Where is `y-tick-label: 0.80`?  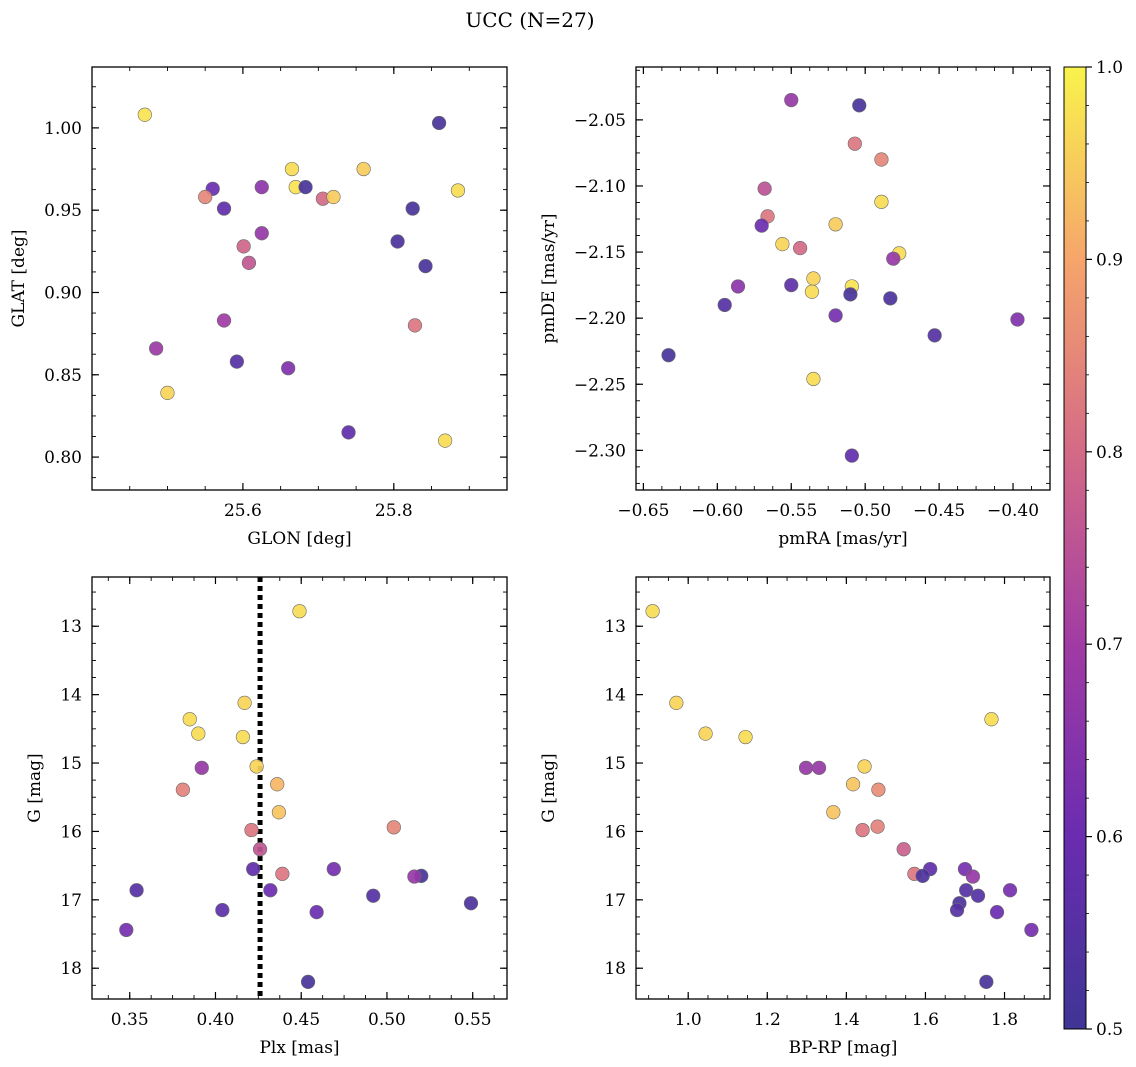
y-tick-label: 0.80 is located at coordinates (63, 458).